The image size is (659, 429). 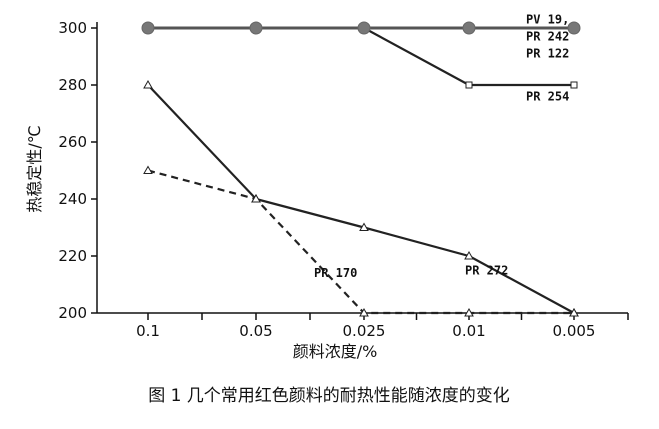 What do you see at coordinates (335, 351) in the screenshot?
I see `x-axis-title: 颜料浓度/%` at bounding box center [335, 351].